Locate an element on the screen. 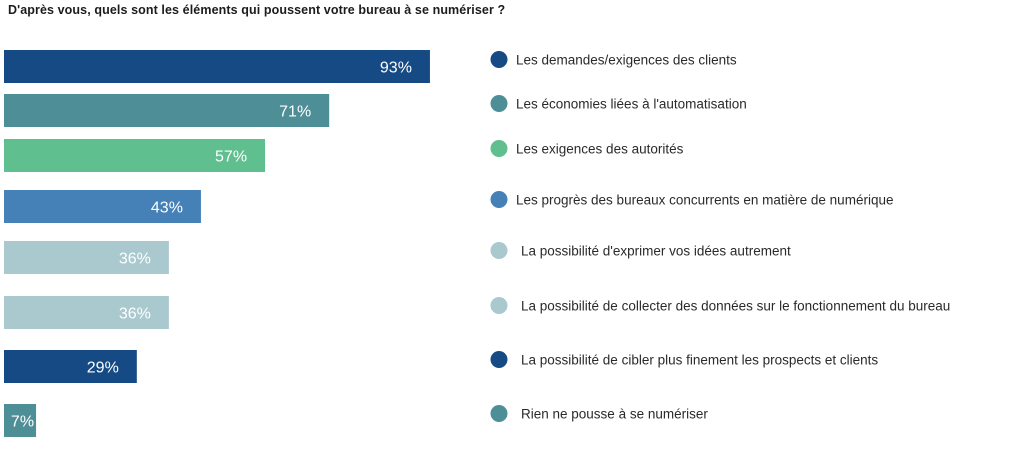 This screenshot has width=1024, height=451. legend-label-1: Les demandes/exigences des clients is located at coordinates (626, 60).